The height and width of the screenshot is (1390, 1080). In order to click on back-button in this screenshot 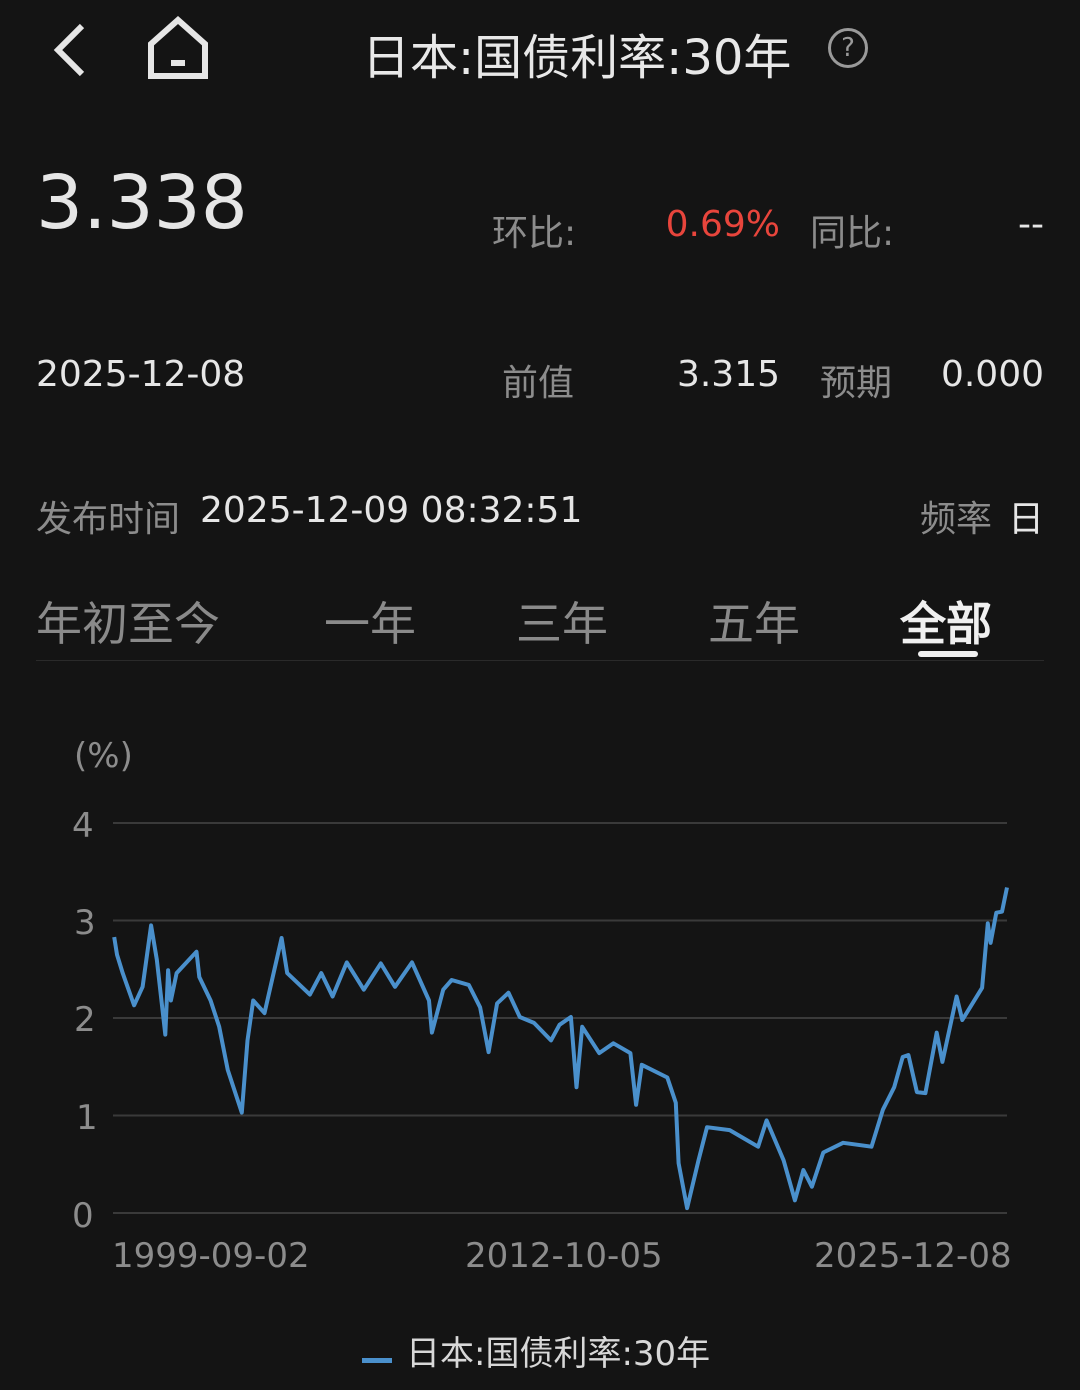, I will do `click(70, 50)`.